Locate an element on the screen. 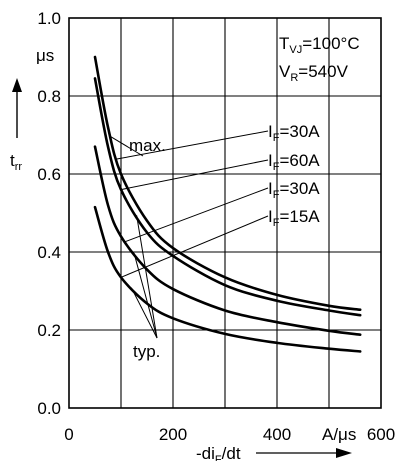  y-tick-label: 0.4 is located at coordinates (49, 252).